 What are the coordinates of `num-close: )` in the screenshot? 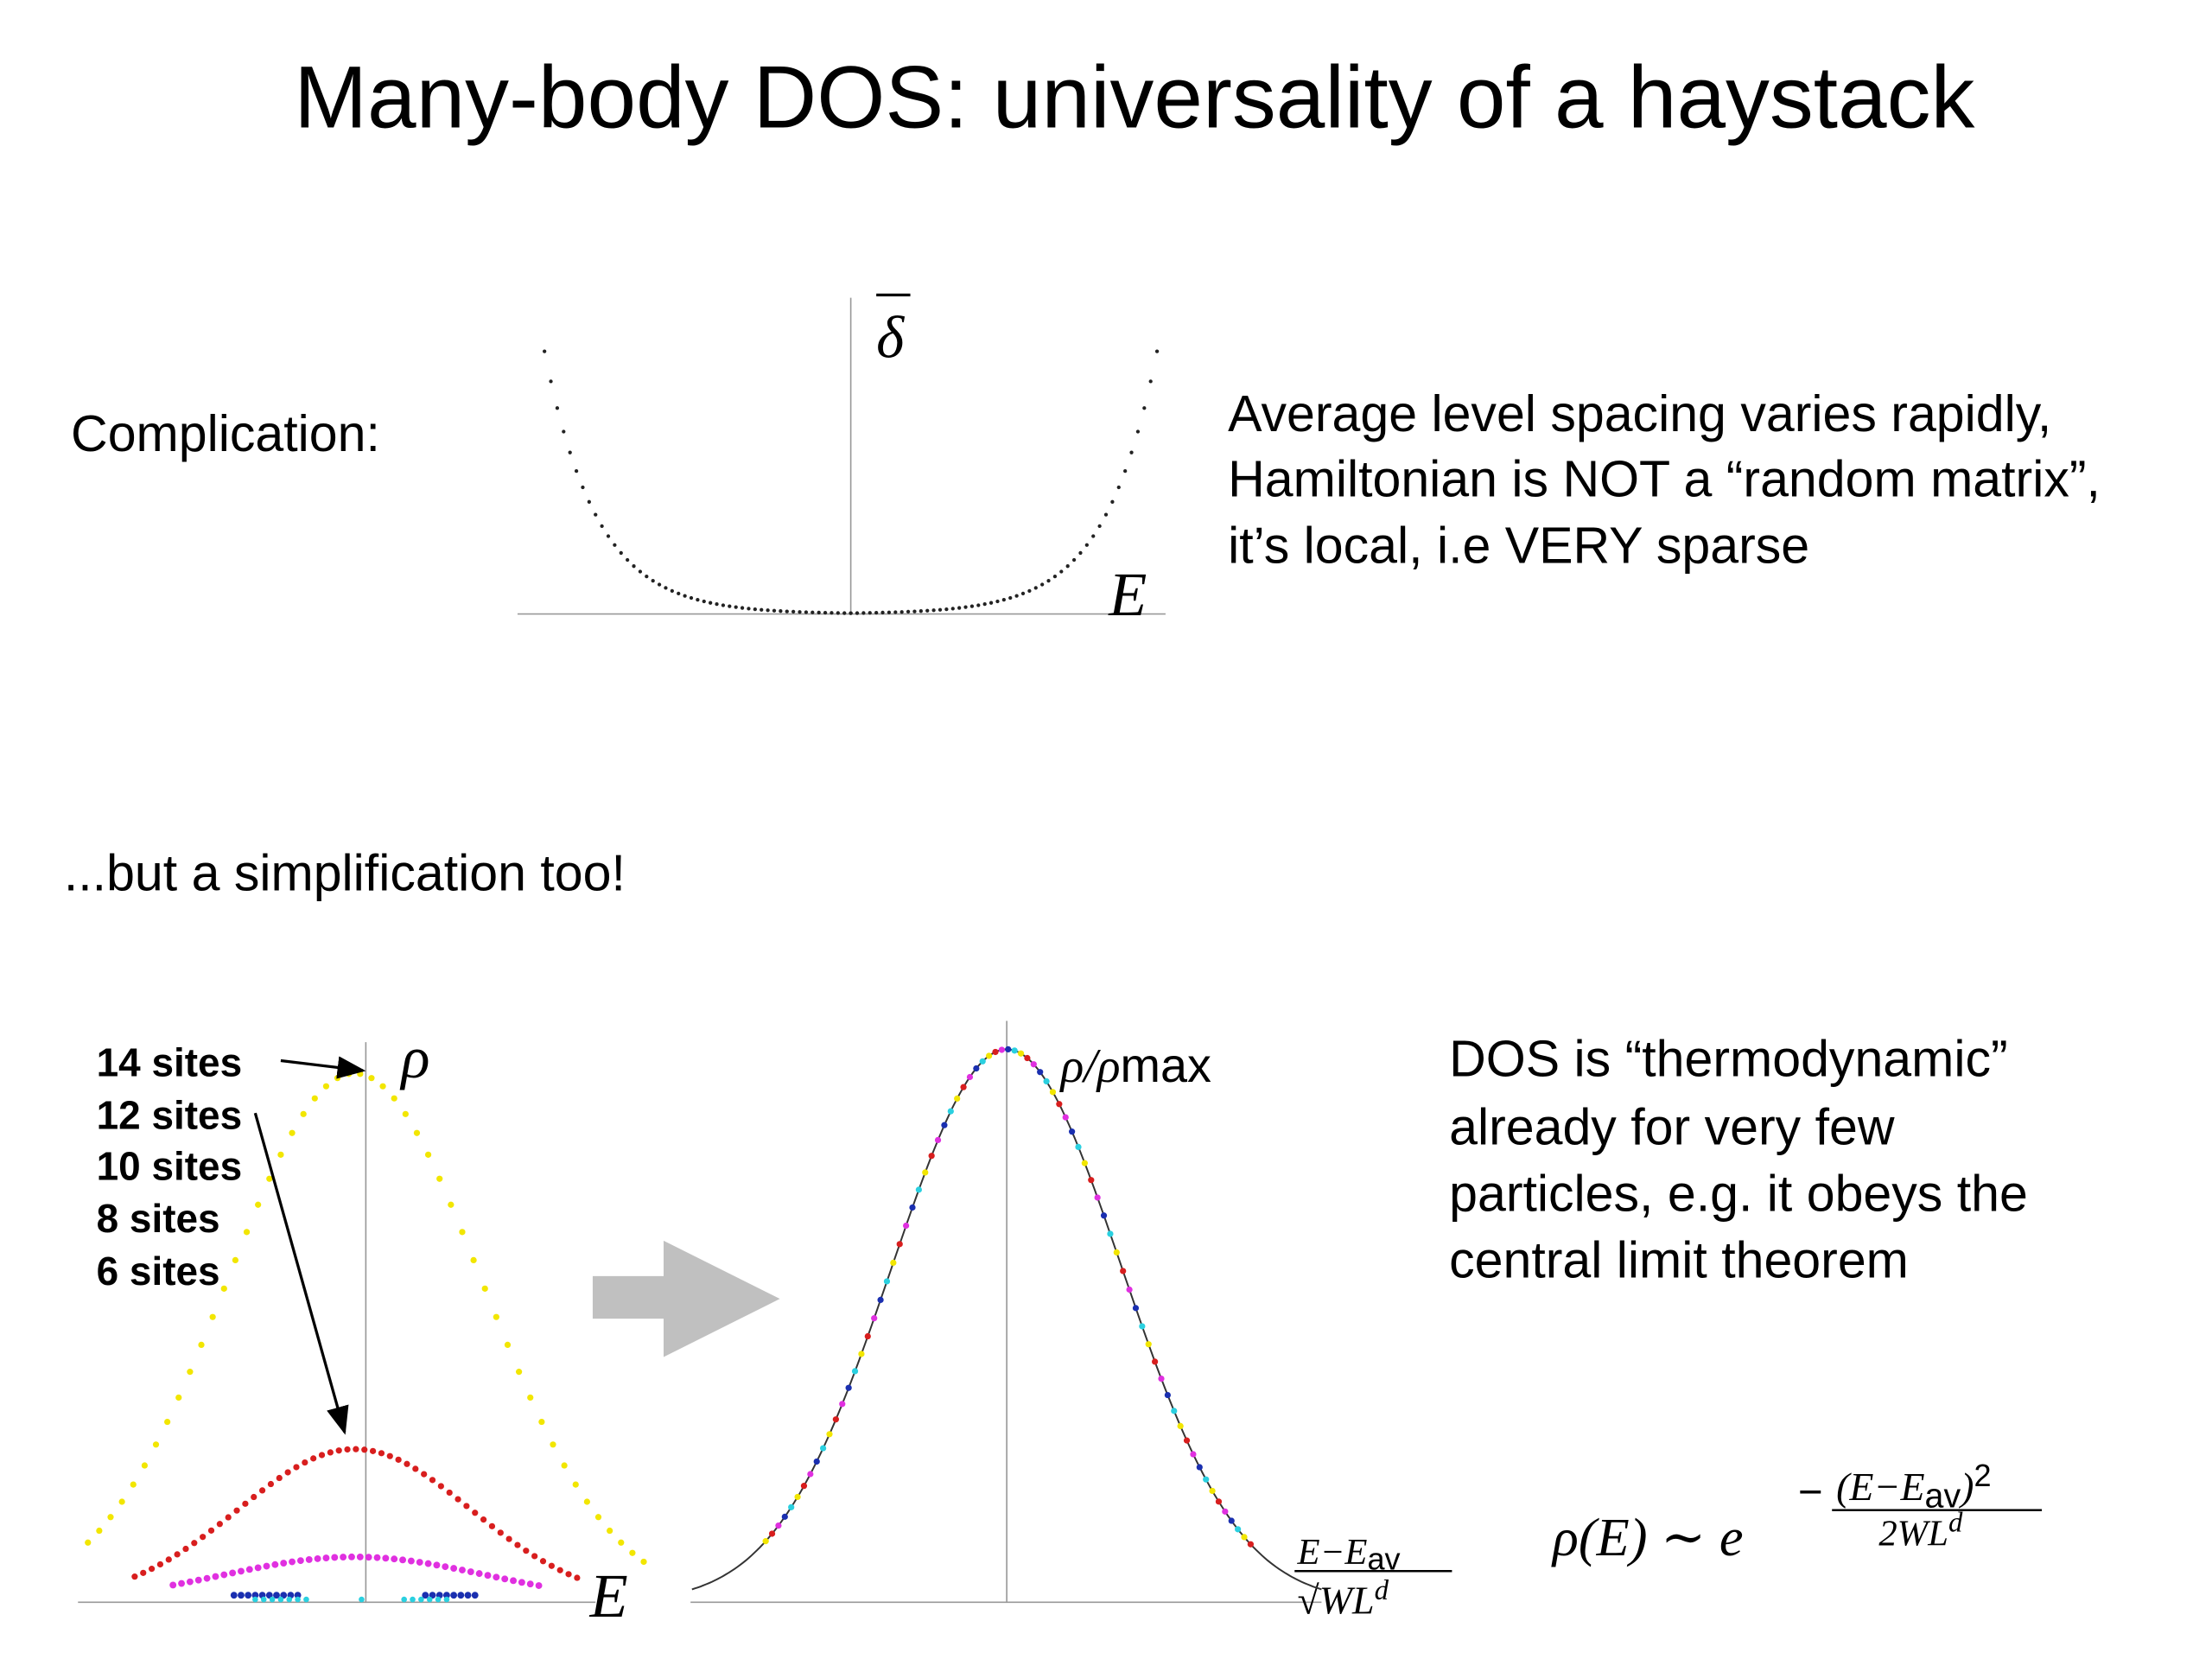 It's located at (1966, 1487).